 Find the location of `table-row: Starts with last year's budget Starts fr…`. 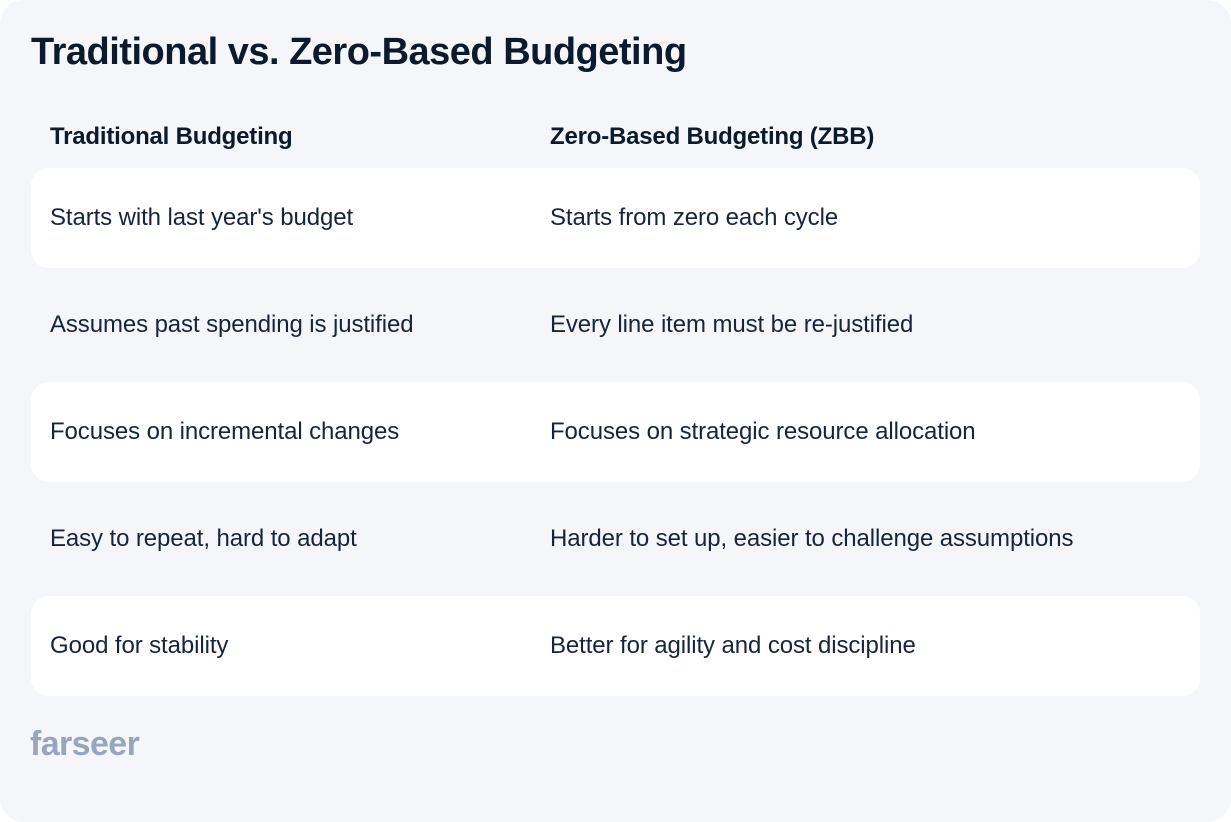

table-row: Starts with last year's budget Starts fr… is located at coordinates (615, 217).